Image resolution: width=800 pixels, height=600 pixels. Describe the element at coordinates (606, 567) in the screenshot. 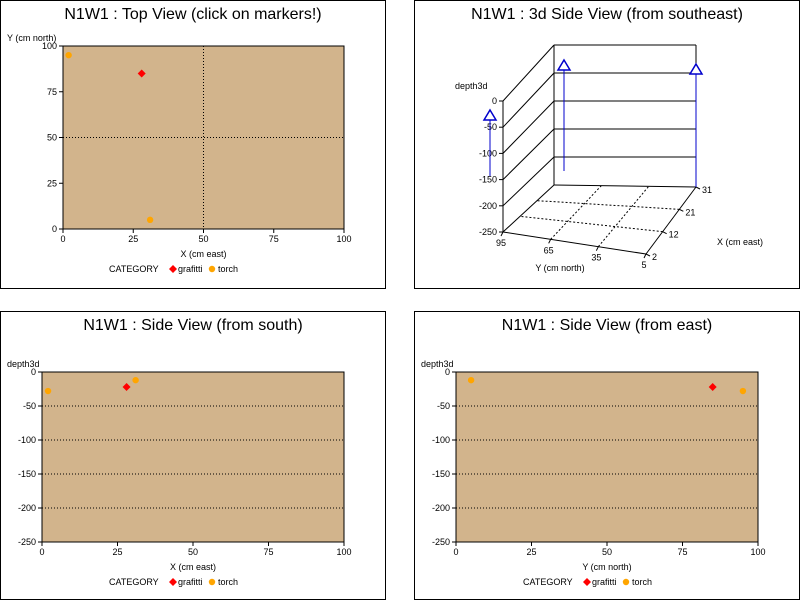

I see `x-axis-label: Y (cm north)` at that location.